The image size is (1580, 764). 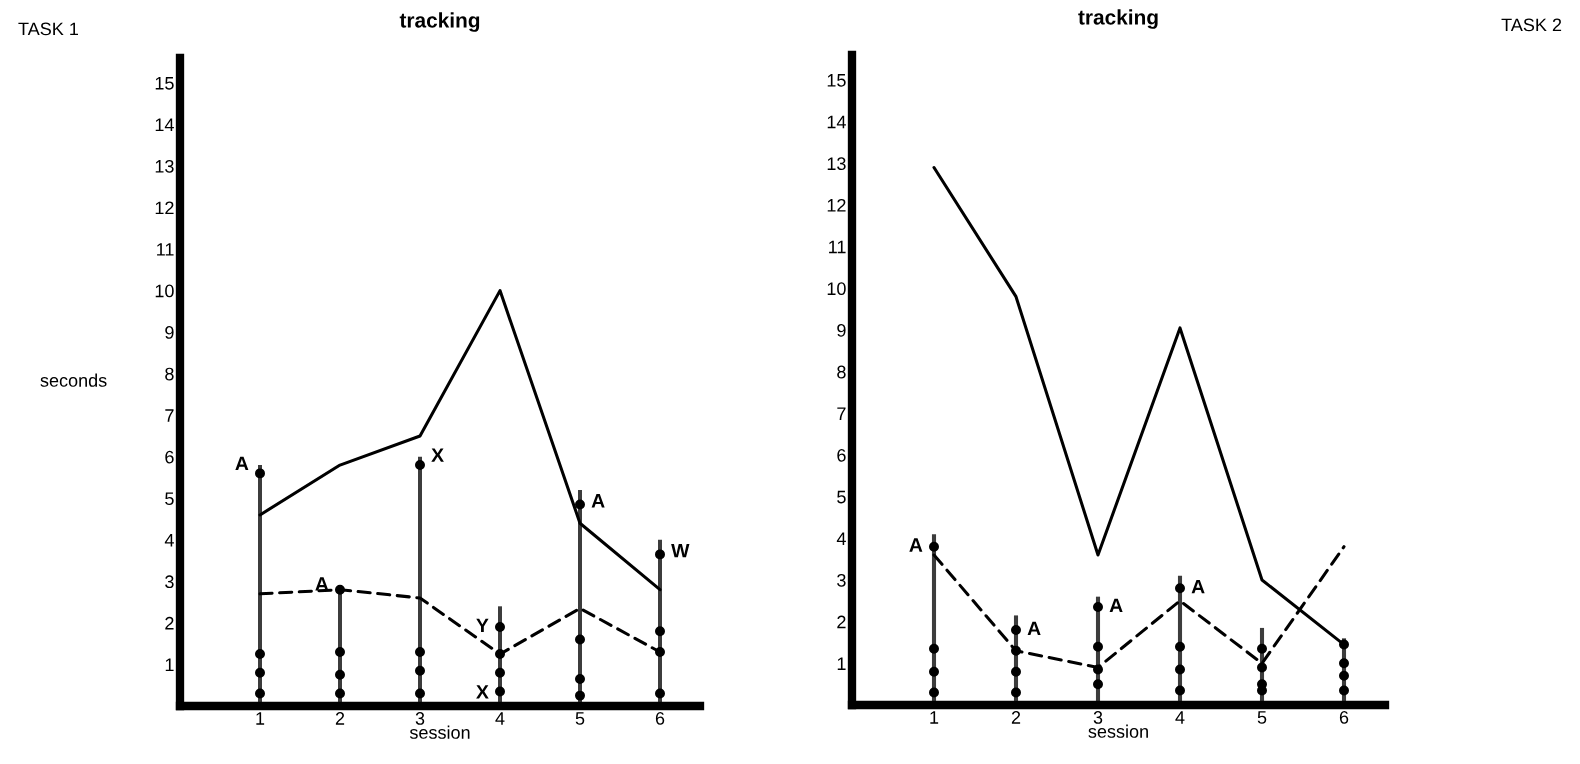 What do you see at coordinates (460, 440) in the screenshot?
I see `line-series` at bounding box center [460, 440].